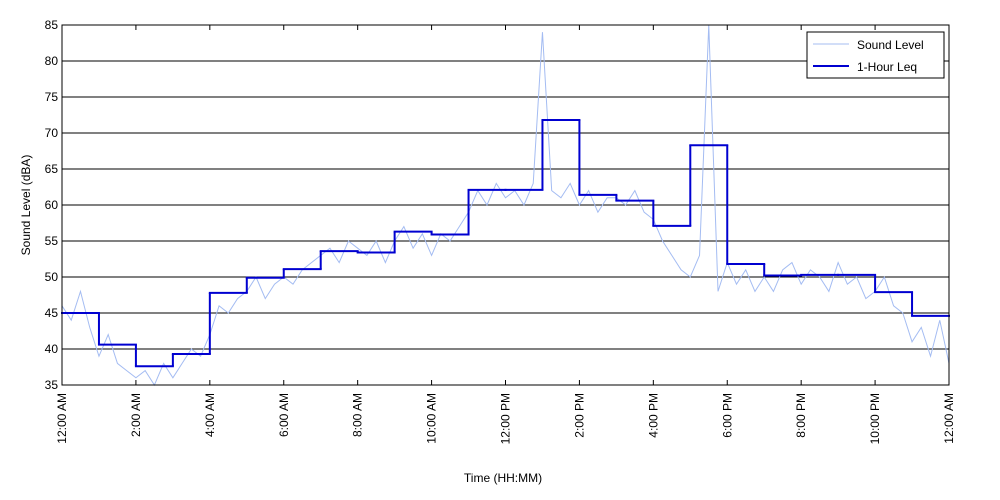  I want to click on legend-box, so click(875, 55).